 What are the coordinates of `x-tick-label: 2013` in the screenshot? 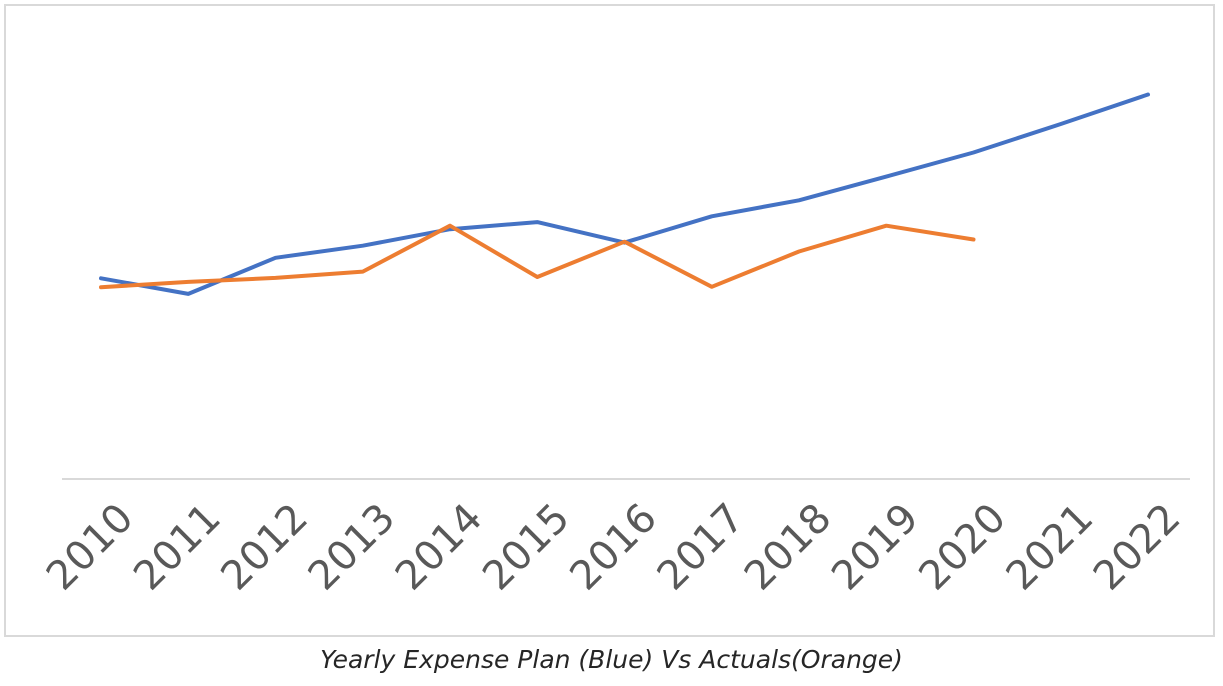 It's located at (352, 547).